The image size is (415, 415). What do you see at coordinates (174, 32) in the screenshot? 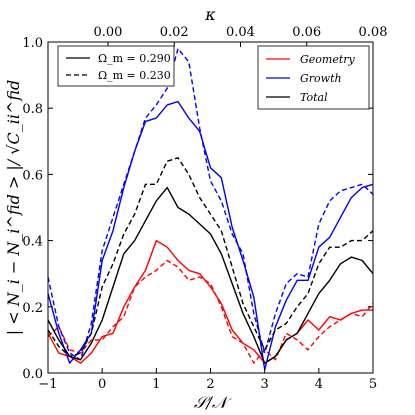
I see `top-x-tick-label: 0.02` at bounding box center [174, 32].